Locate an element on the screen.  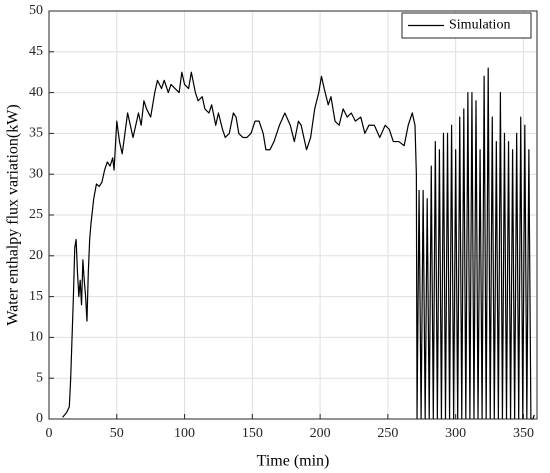
x-axis-label: Time (min) is located at coordinates (293, 461).